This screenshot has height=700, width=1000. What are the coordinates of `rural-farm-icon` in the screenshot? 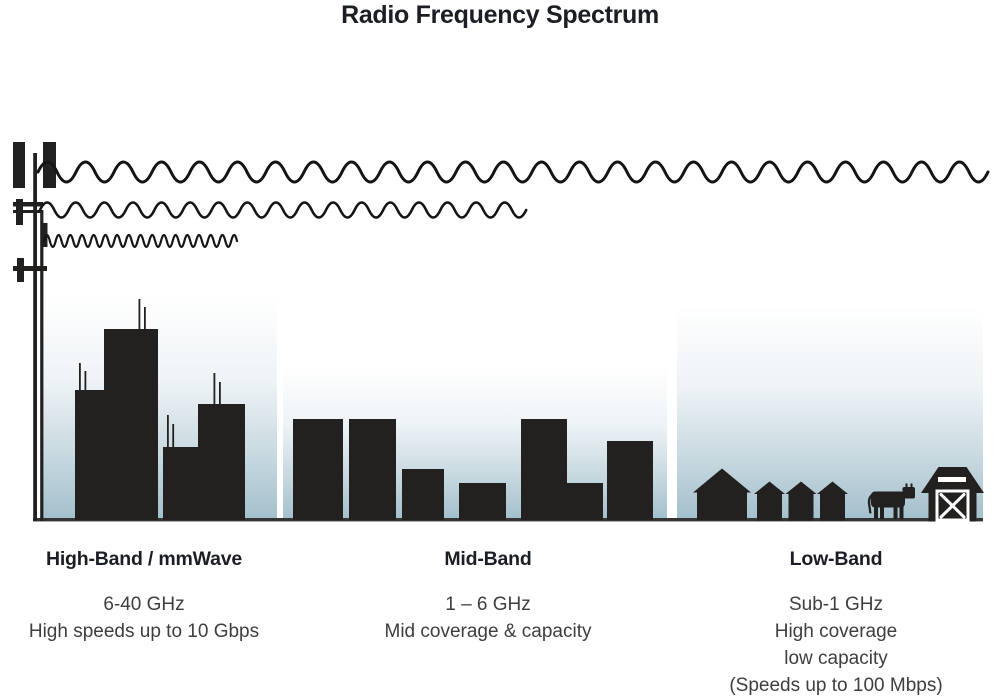 It's located at (838, 494).